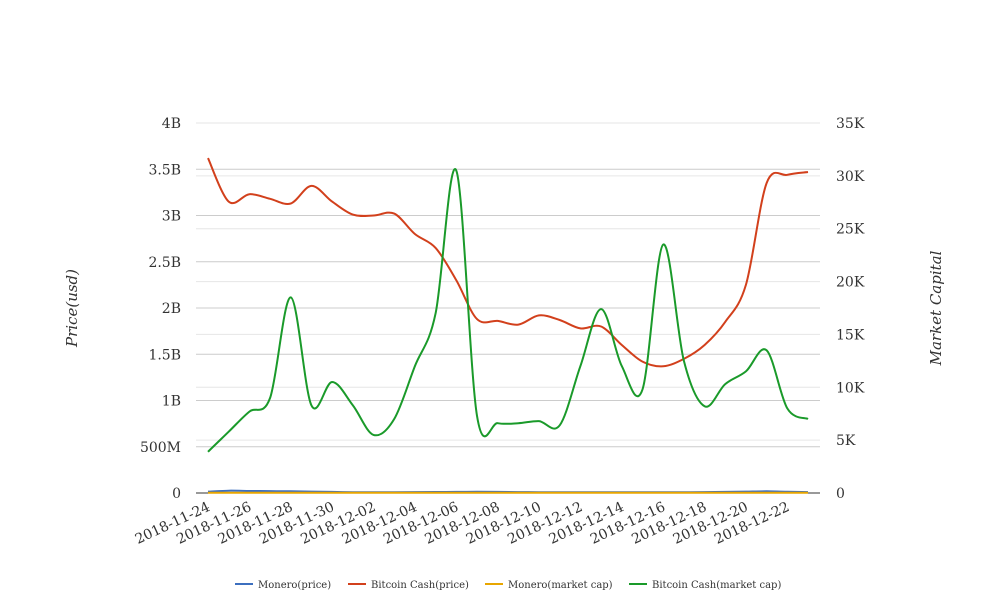 The width and height of the screenshot is (1008, 616). Describe the element at coordinates (160, 448) in the screenshot. I see `left-tick-label: 500M` at that location.